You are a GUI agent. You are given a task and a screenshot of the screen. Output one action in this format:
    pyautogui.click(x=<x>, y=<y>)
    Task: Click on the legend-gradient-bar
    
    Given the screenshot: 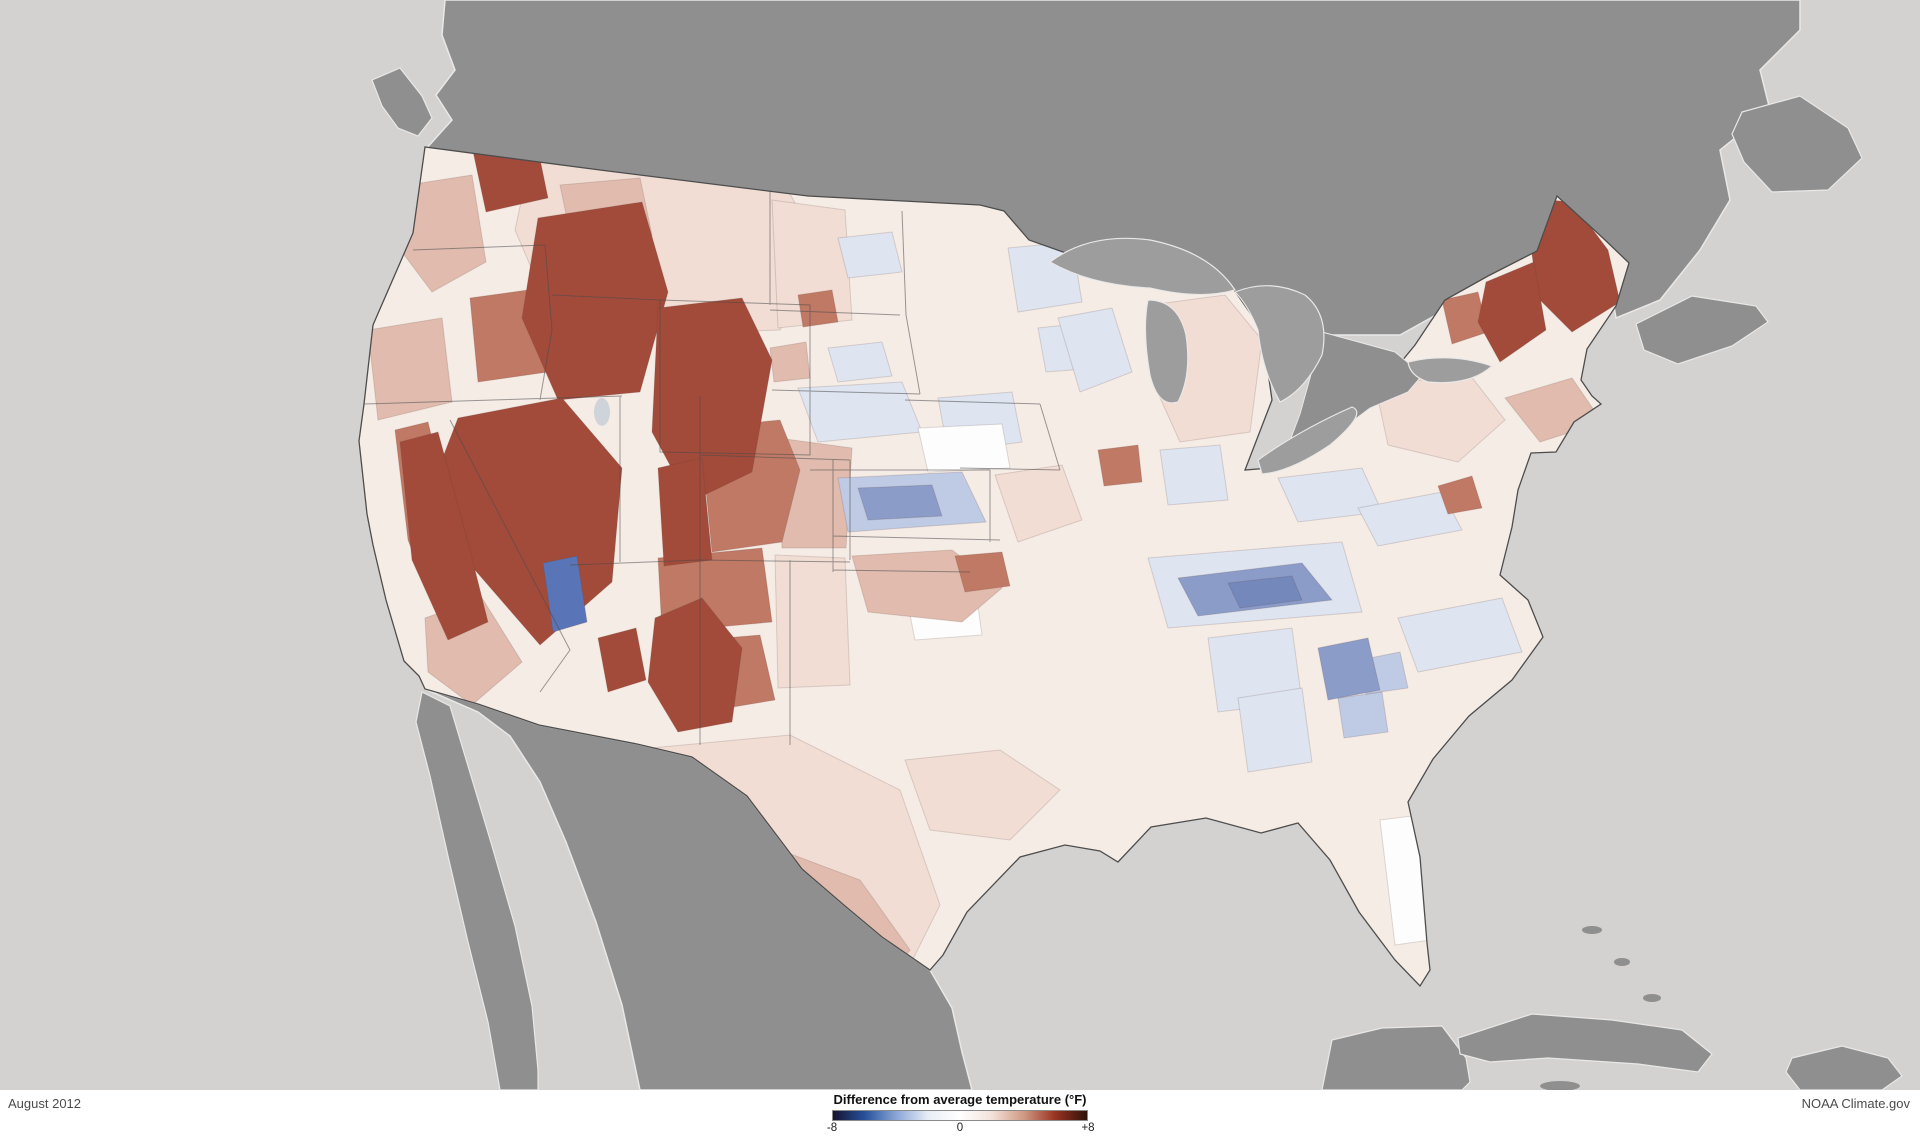 What is the action you would take?
    pyautogui.click(x=960, y=1115)
    